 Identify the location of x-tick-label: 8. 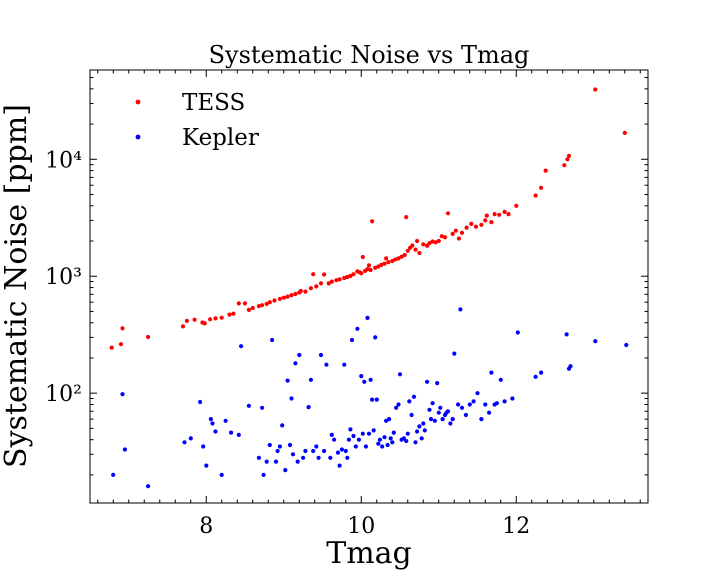
(206, 526).